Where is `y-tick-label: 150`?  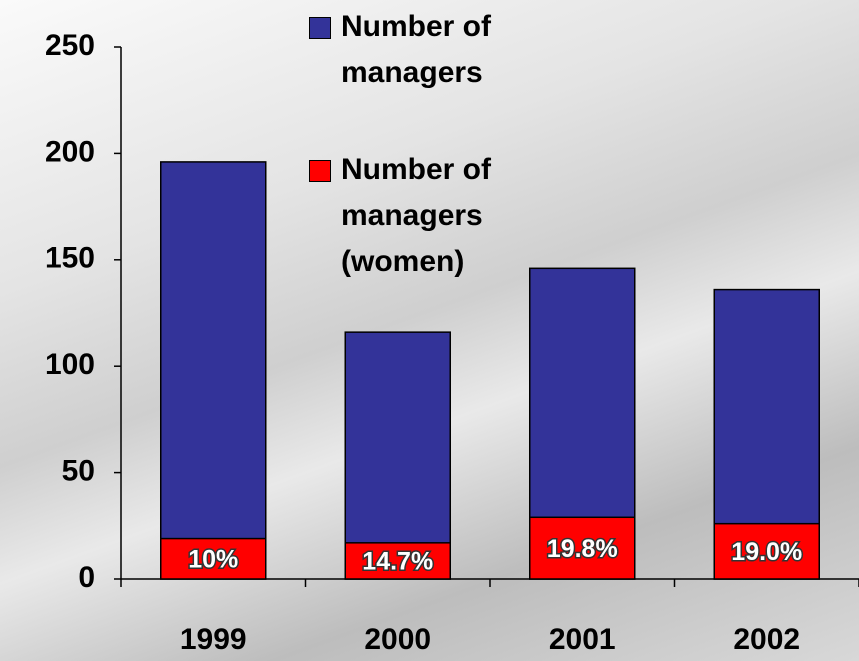 y-tick-label: 150 is located at coordinates (70, 258).